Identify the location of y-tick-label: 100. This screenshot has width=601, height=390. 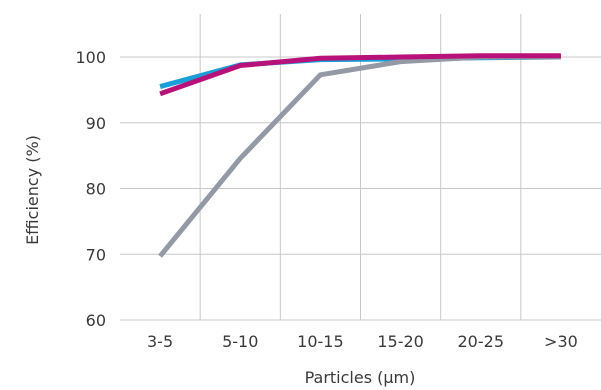
(90, 57).